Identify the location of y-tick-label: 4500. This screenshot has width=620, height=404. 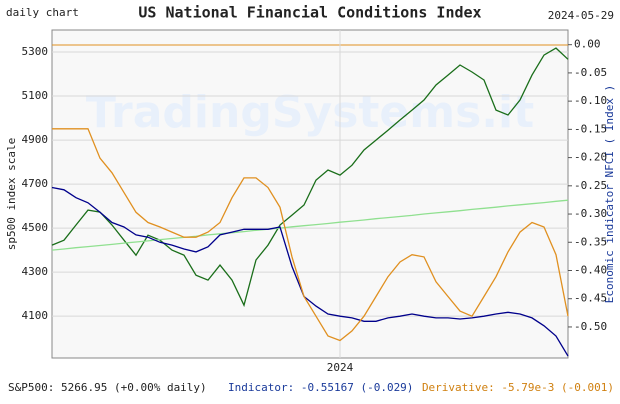
(35, 227).